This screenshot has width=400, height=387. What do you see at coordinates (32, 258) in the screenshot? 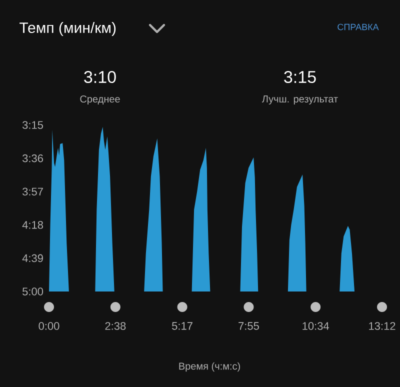
I see `y-tick-label: 4:39` at bounding box center [32, 258].